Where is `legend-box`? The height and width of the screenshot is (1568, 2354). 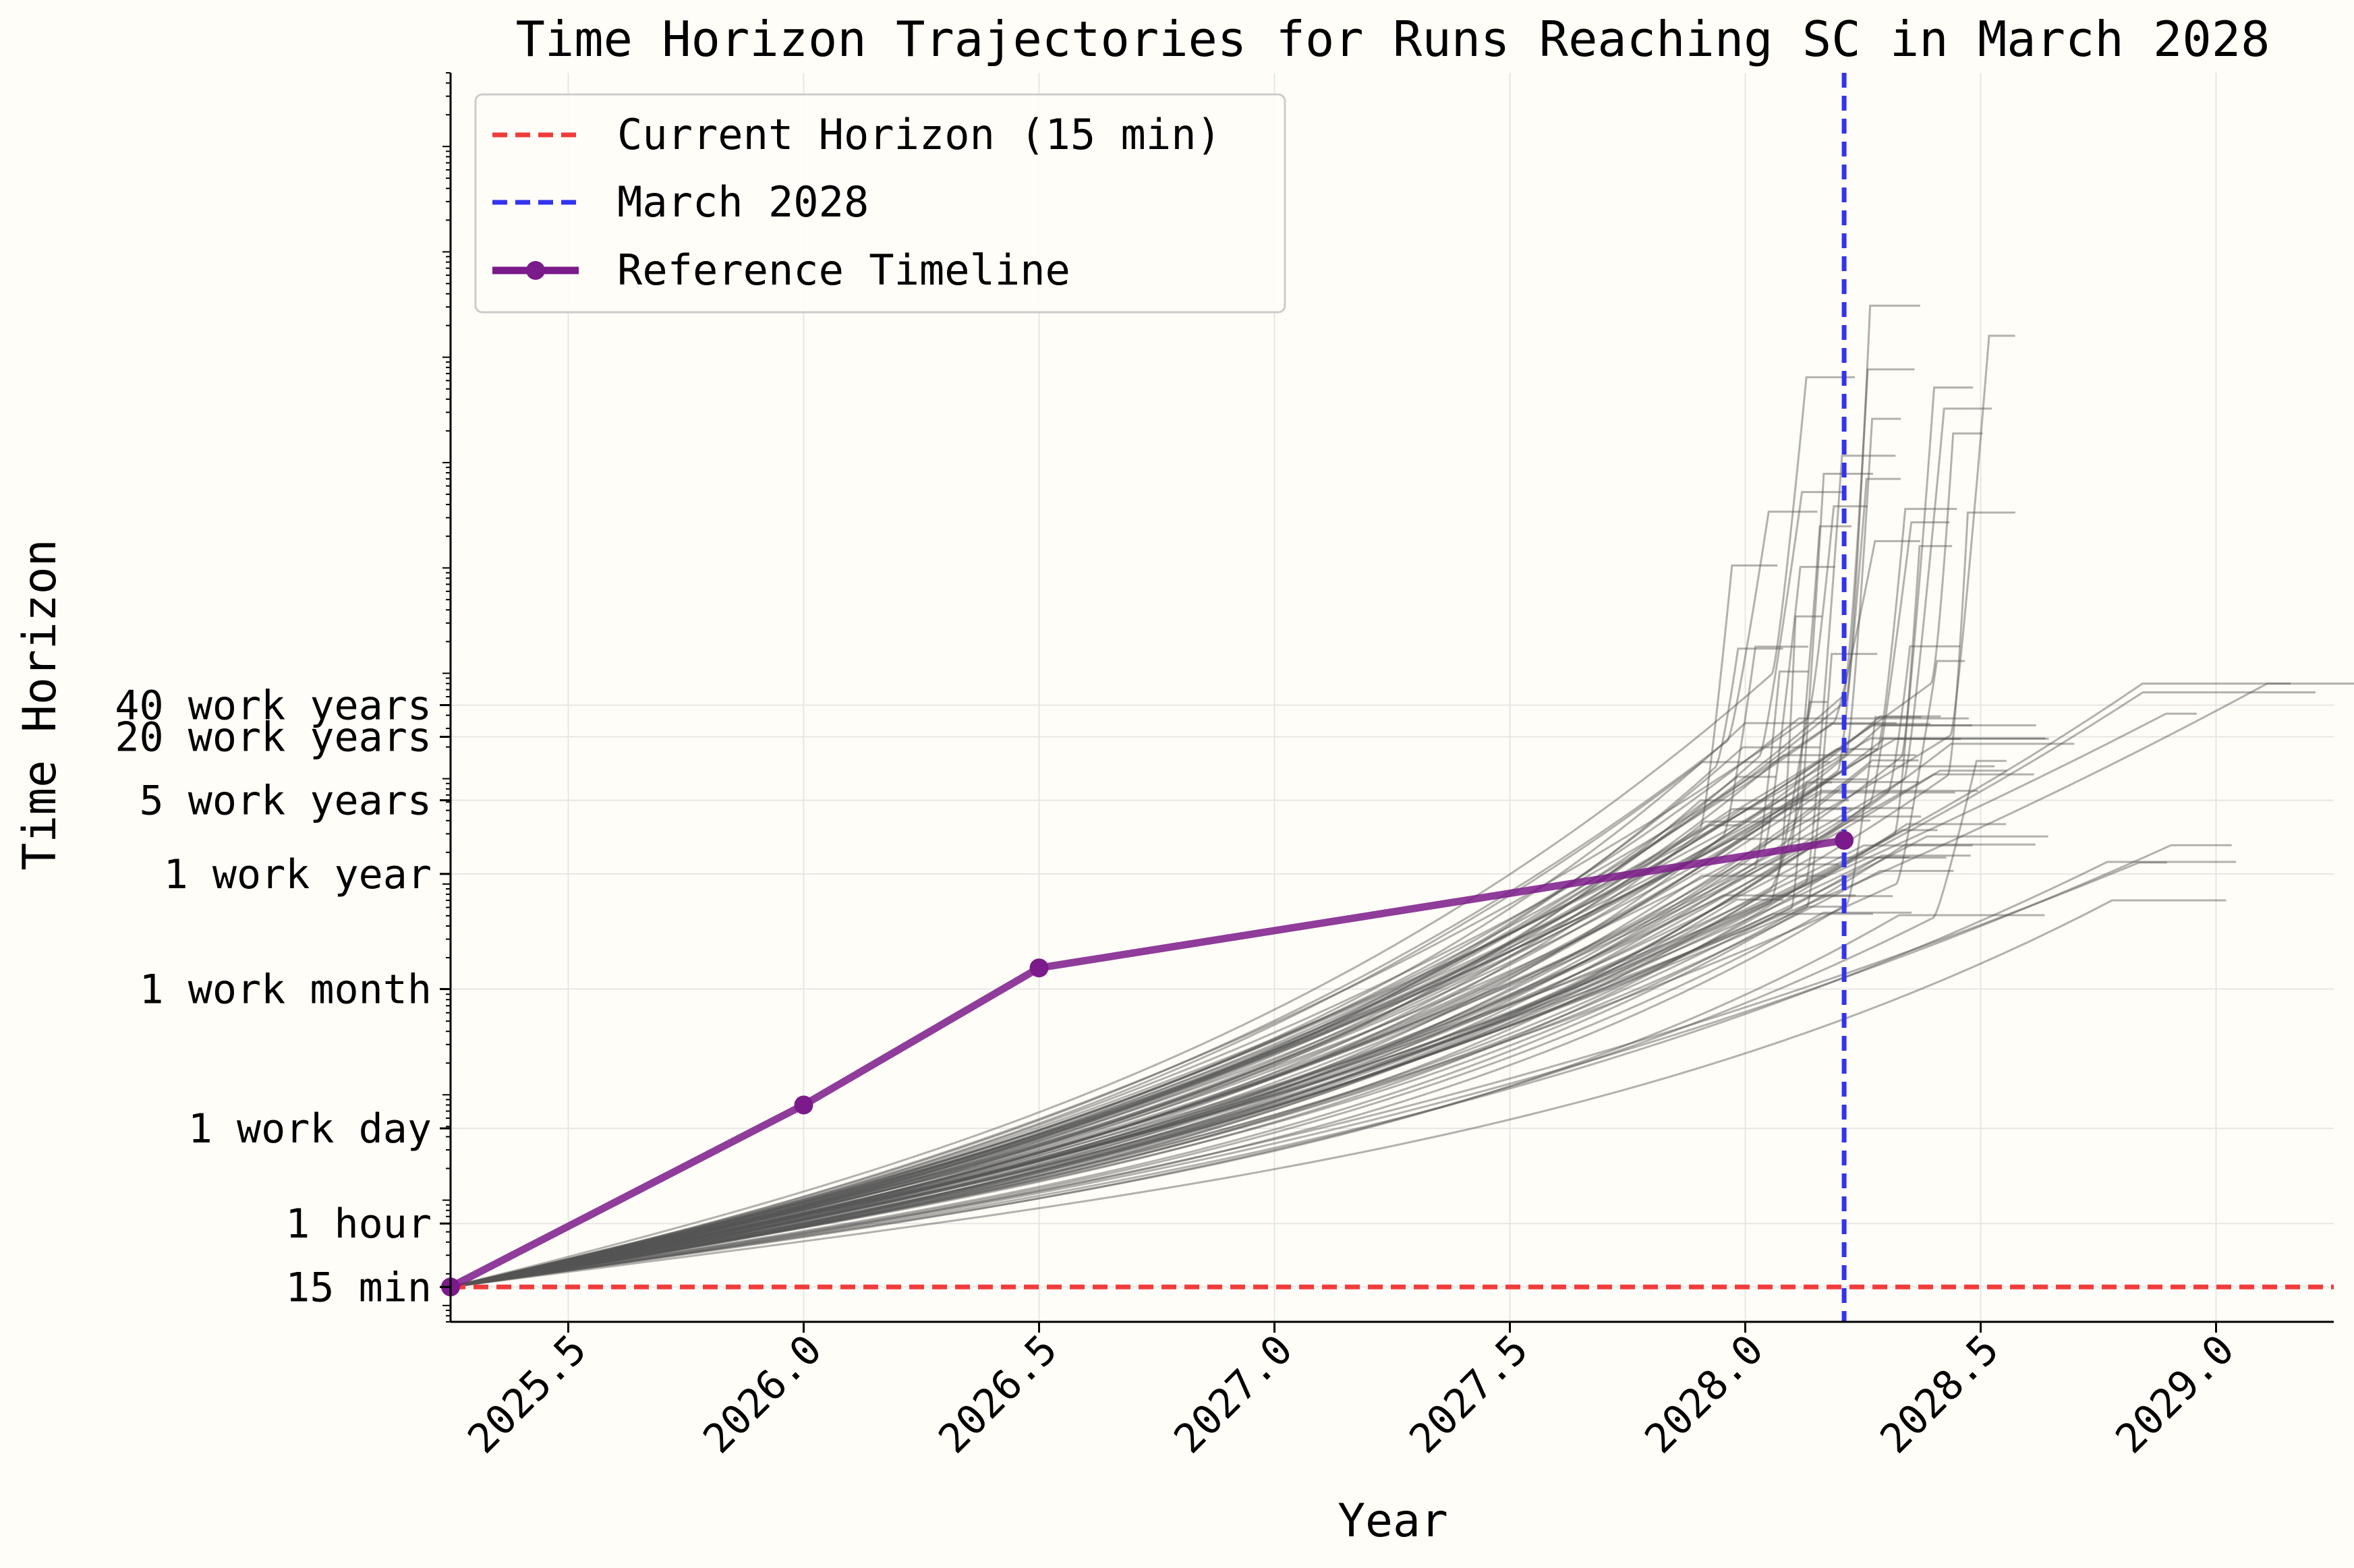 legend-box is located at coordinates (880, 204).